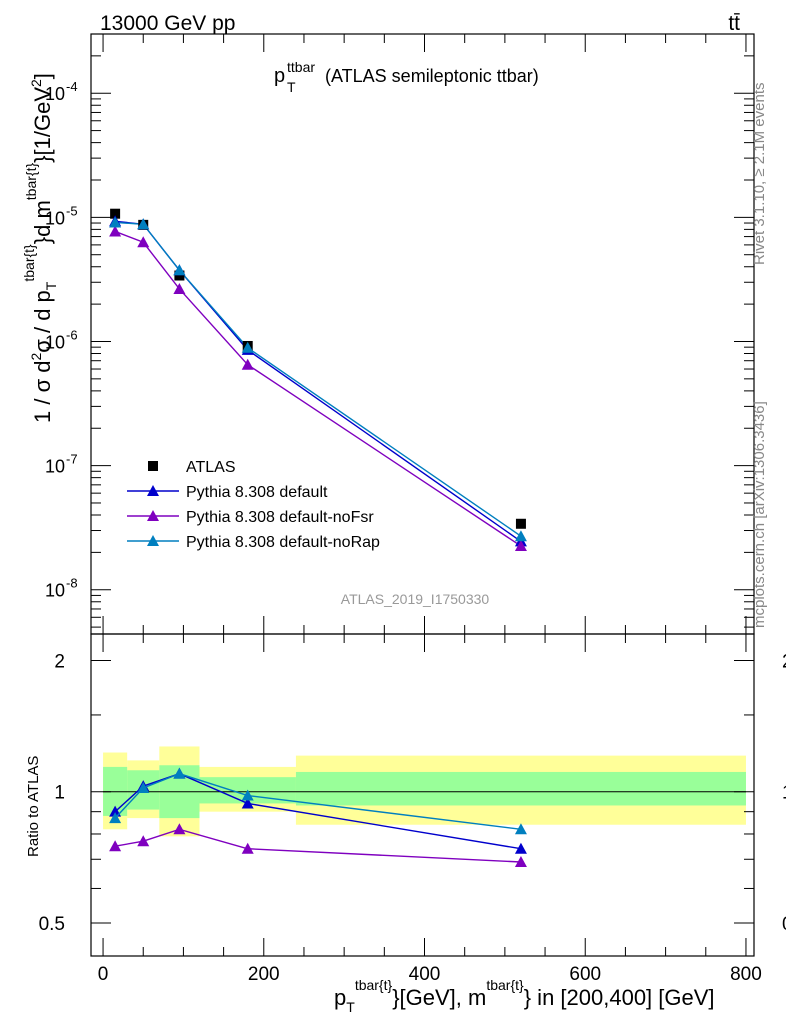 The image size is (786, 1029). I want to click on plot-title-rest: (ATLAS semileptonic ttbar), so click(432, 76).